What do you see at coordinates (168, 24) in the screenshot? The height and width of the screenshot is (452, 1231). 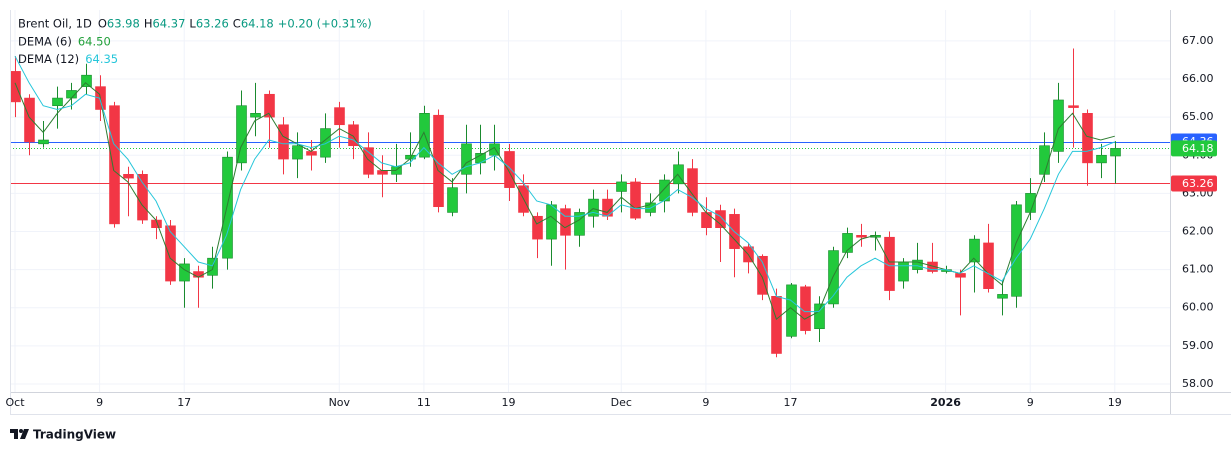 I see `ohlc-value: 64.37` at bounding box center [168, 24].